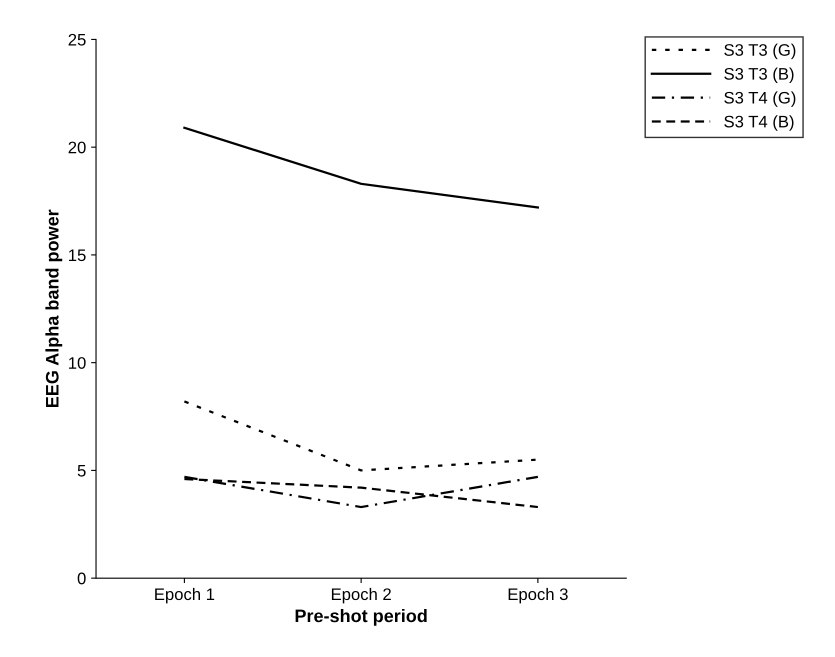  What do you see at coordinates (82, 470) in the screenshot?
I see `y-tick-label: 5` at bounding box center [82, 470].